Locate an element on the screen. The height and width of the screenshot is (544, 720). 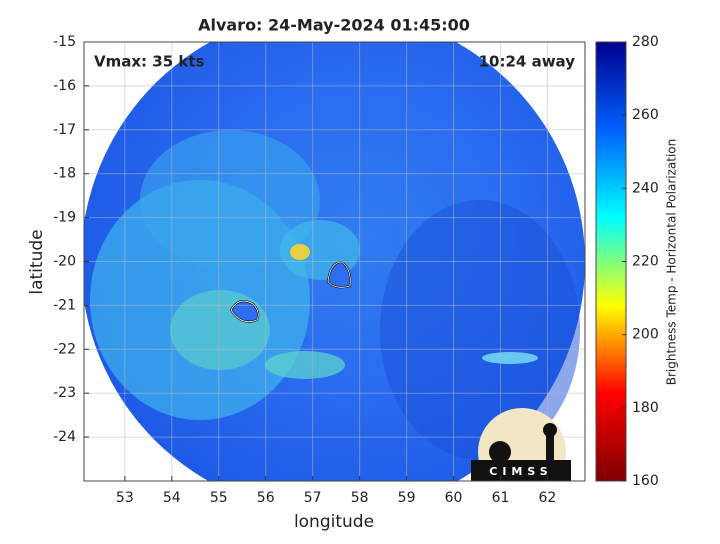
logo: CIMSS is located at coordinates (521, 444).